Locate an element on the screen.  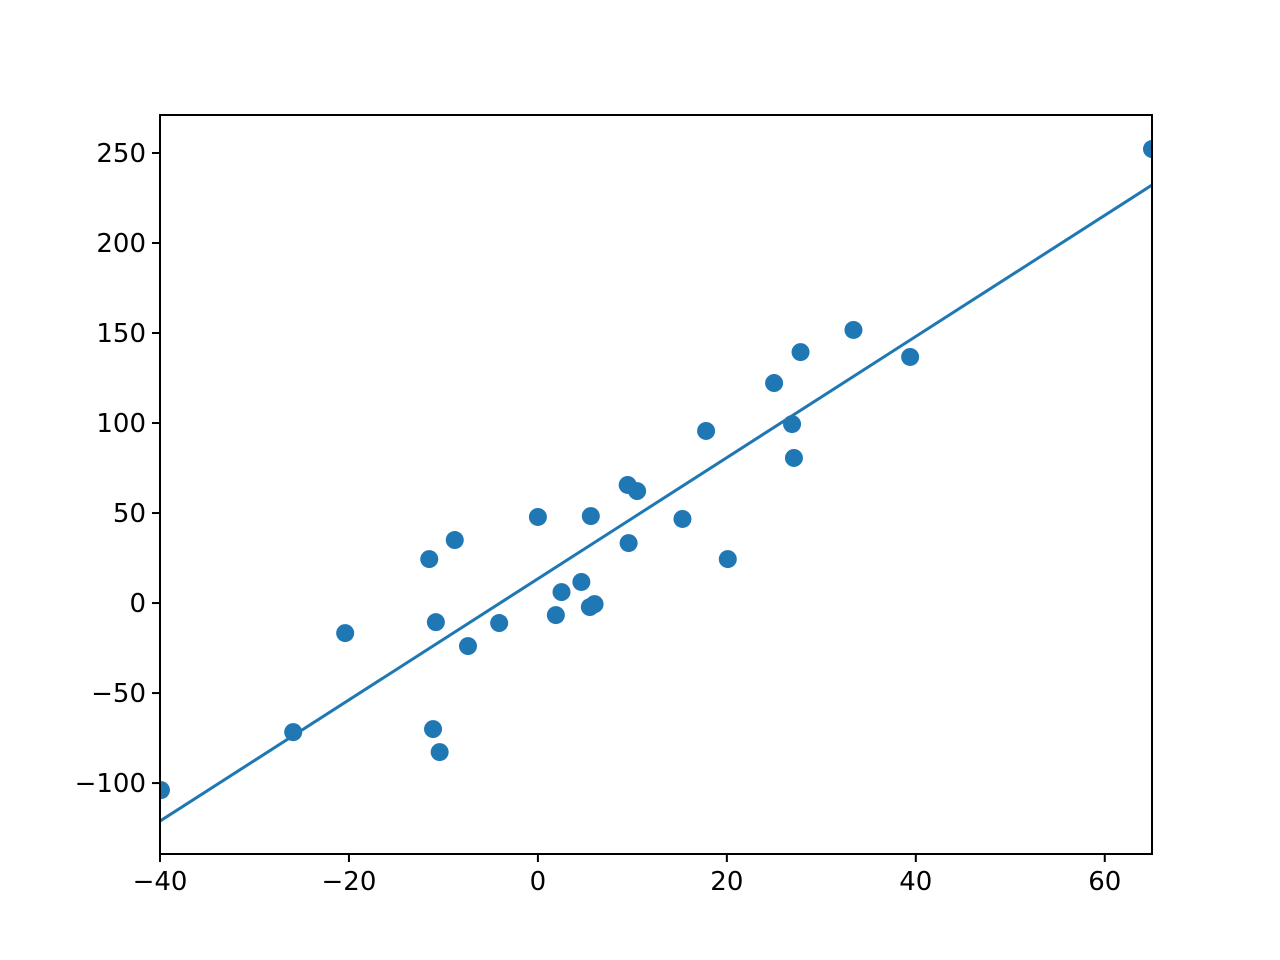
y-tick-label: 50 is located at coordinates (129, 514).